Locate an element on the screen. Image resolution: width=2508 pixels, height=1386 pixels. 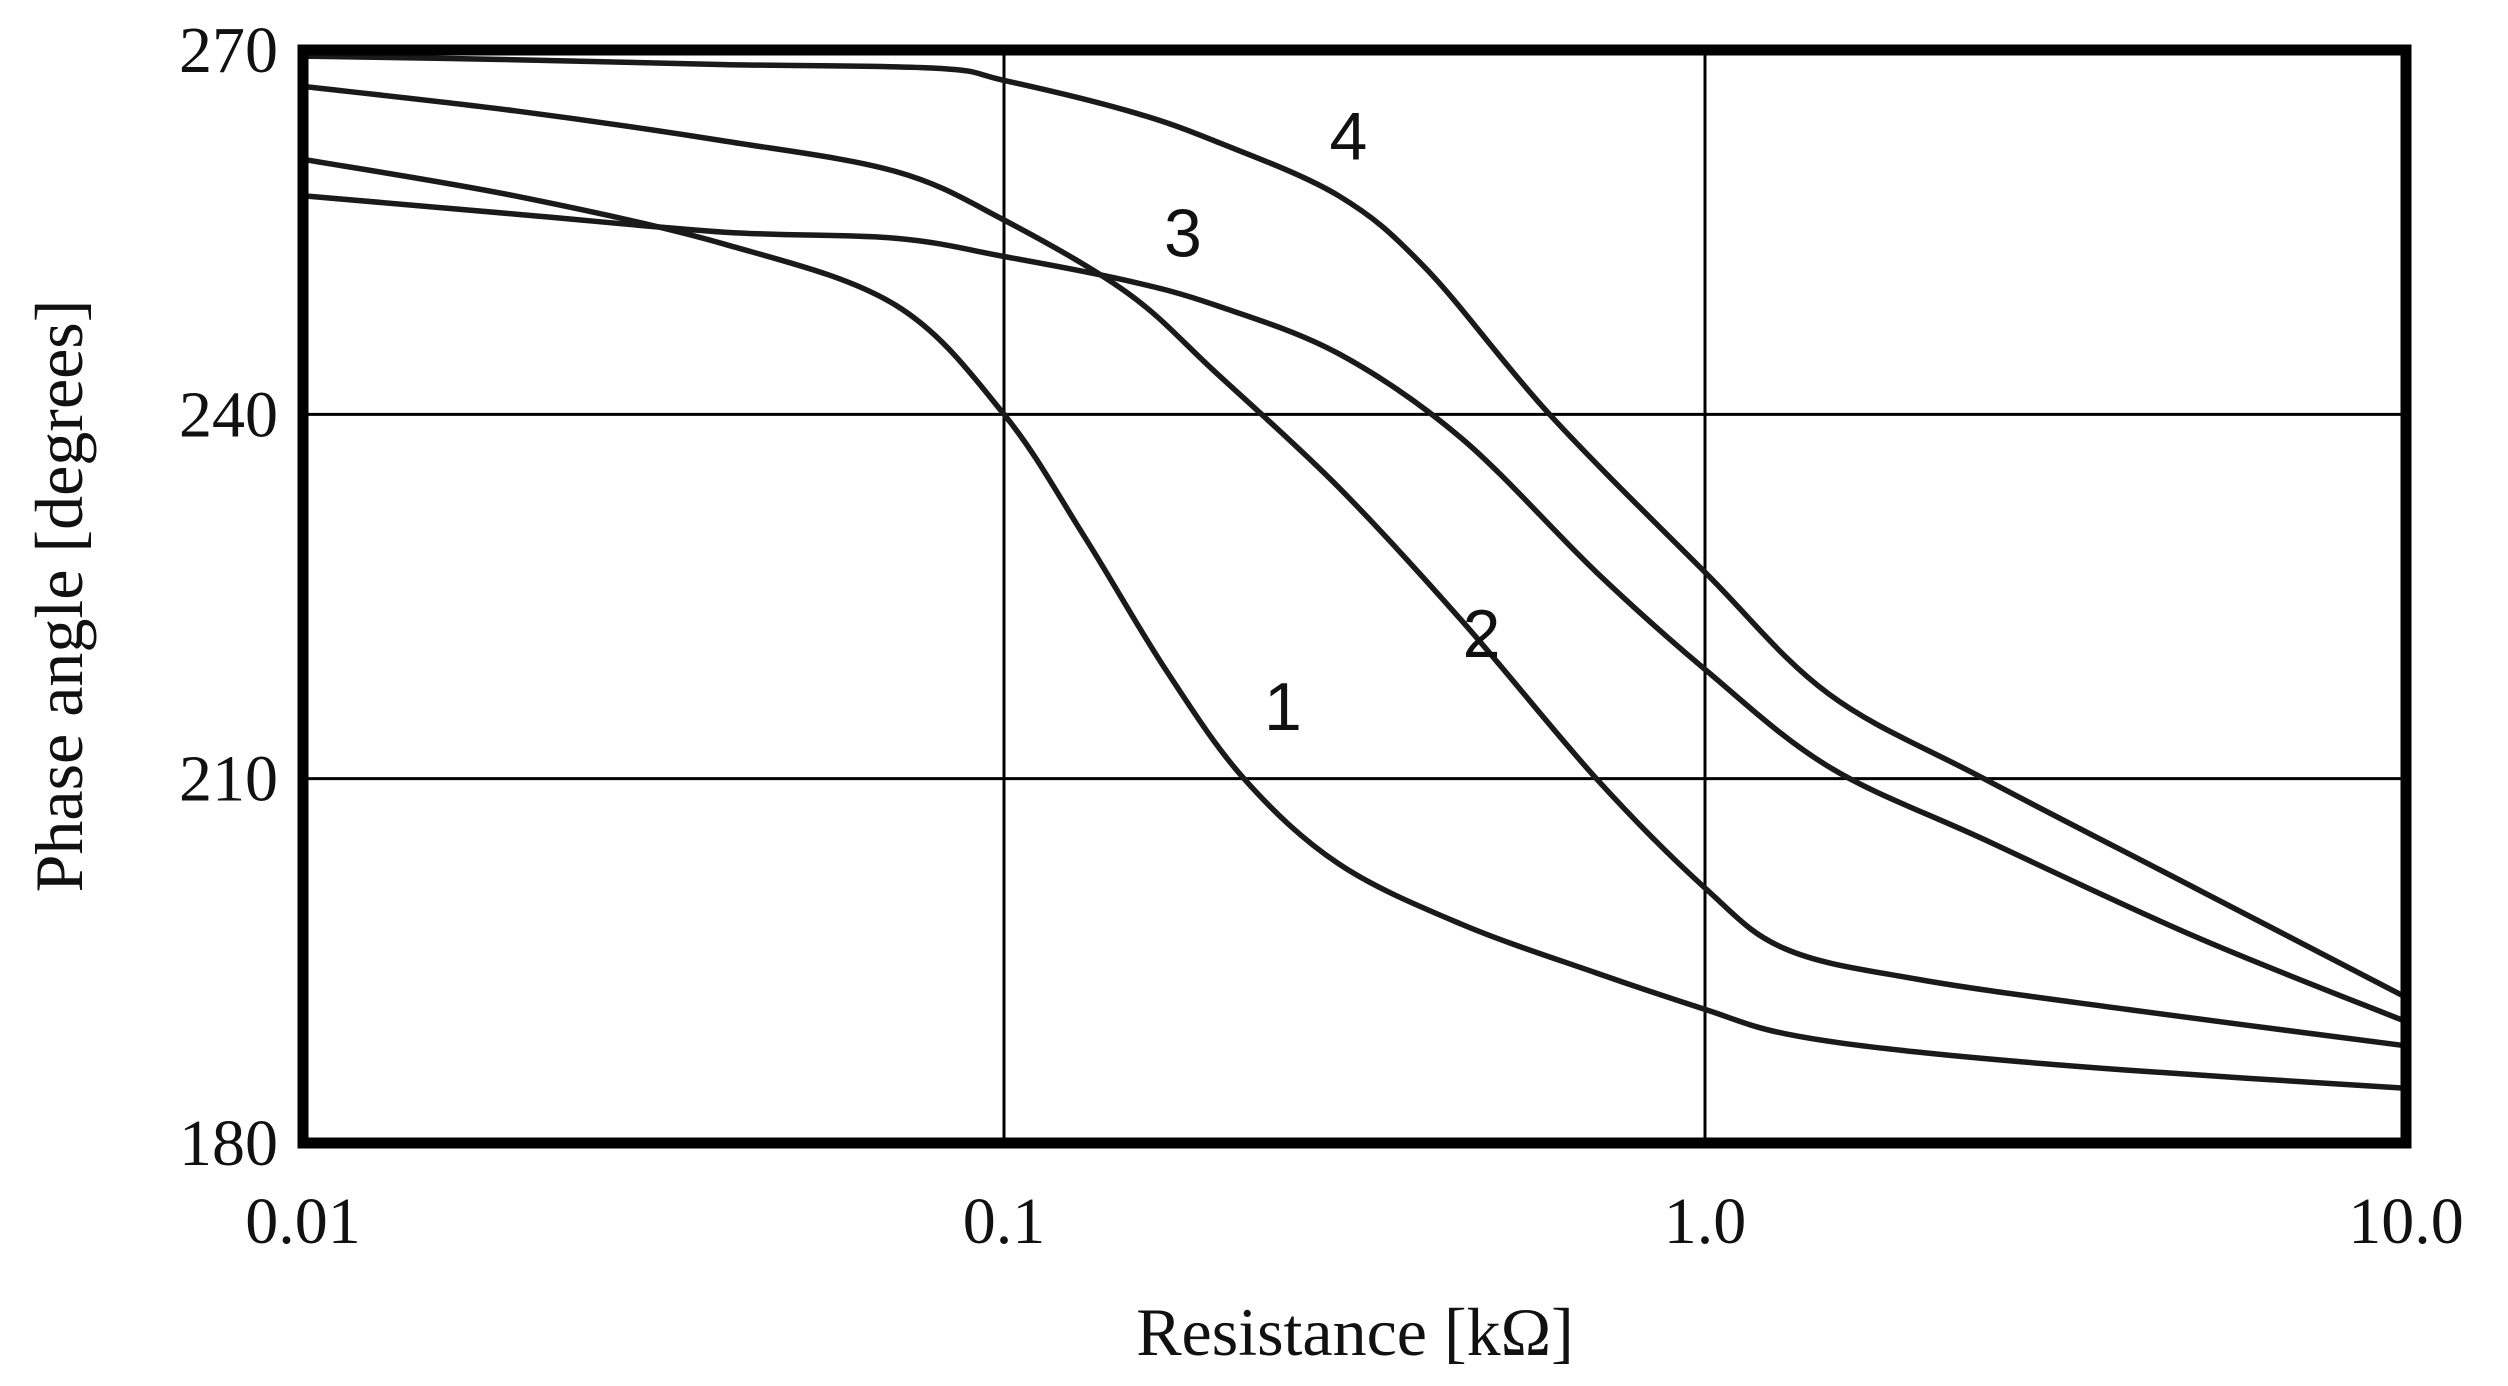
curve-label-3: 3 is located at coordinates (1183, 233).